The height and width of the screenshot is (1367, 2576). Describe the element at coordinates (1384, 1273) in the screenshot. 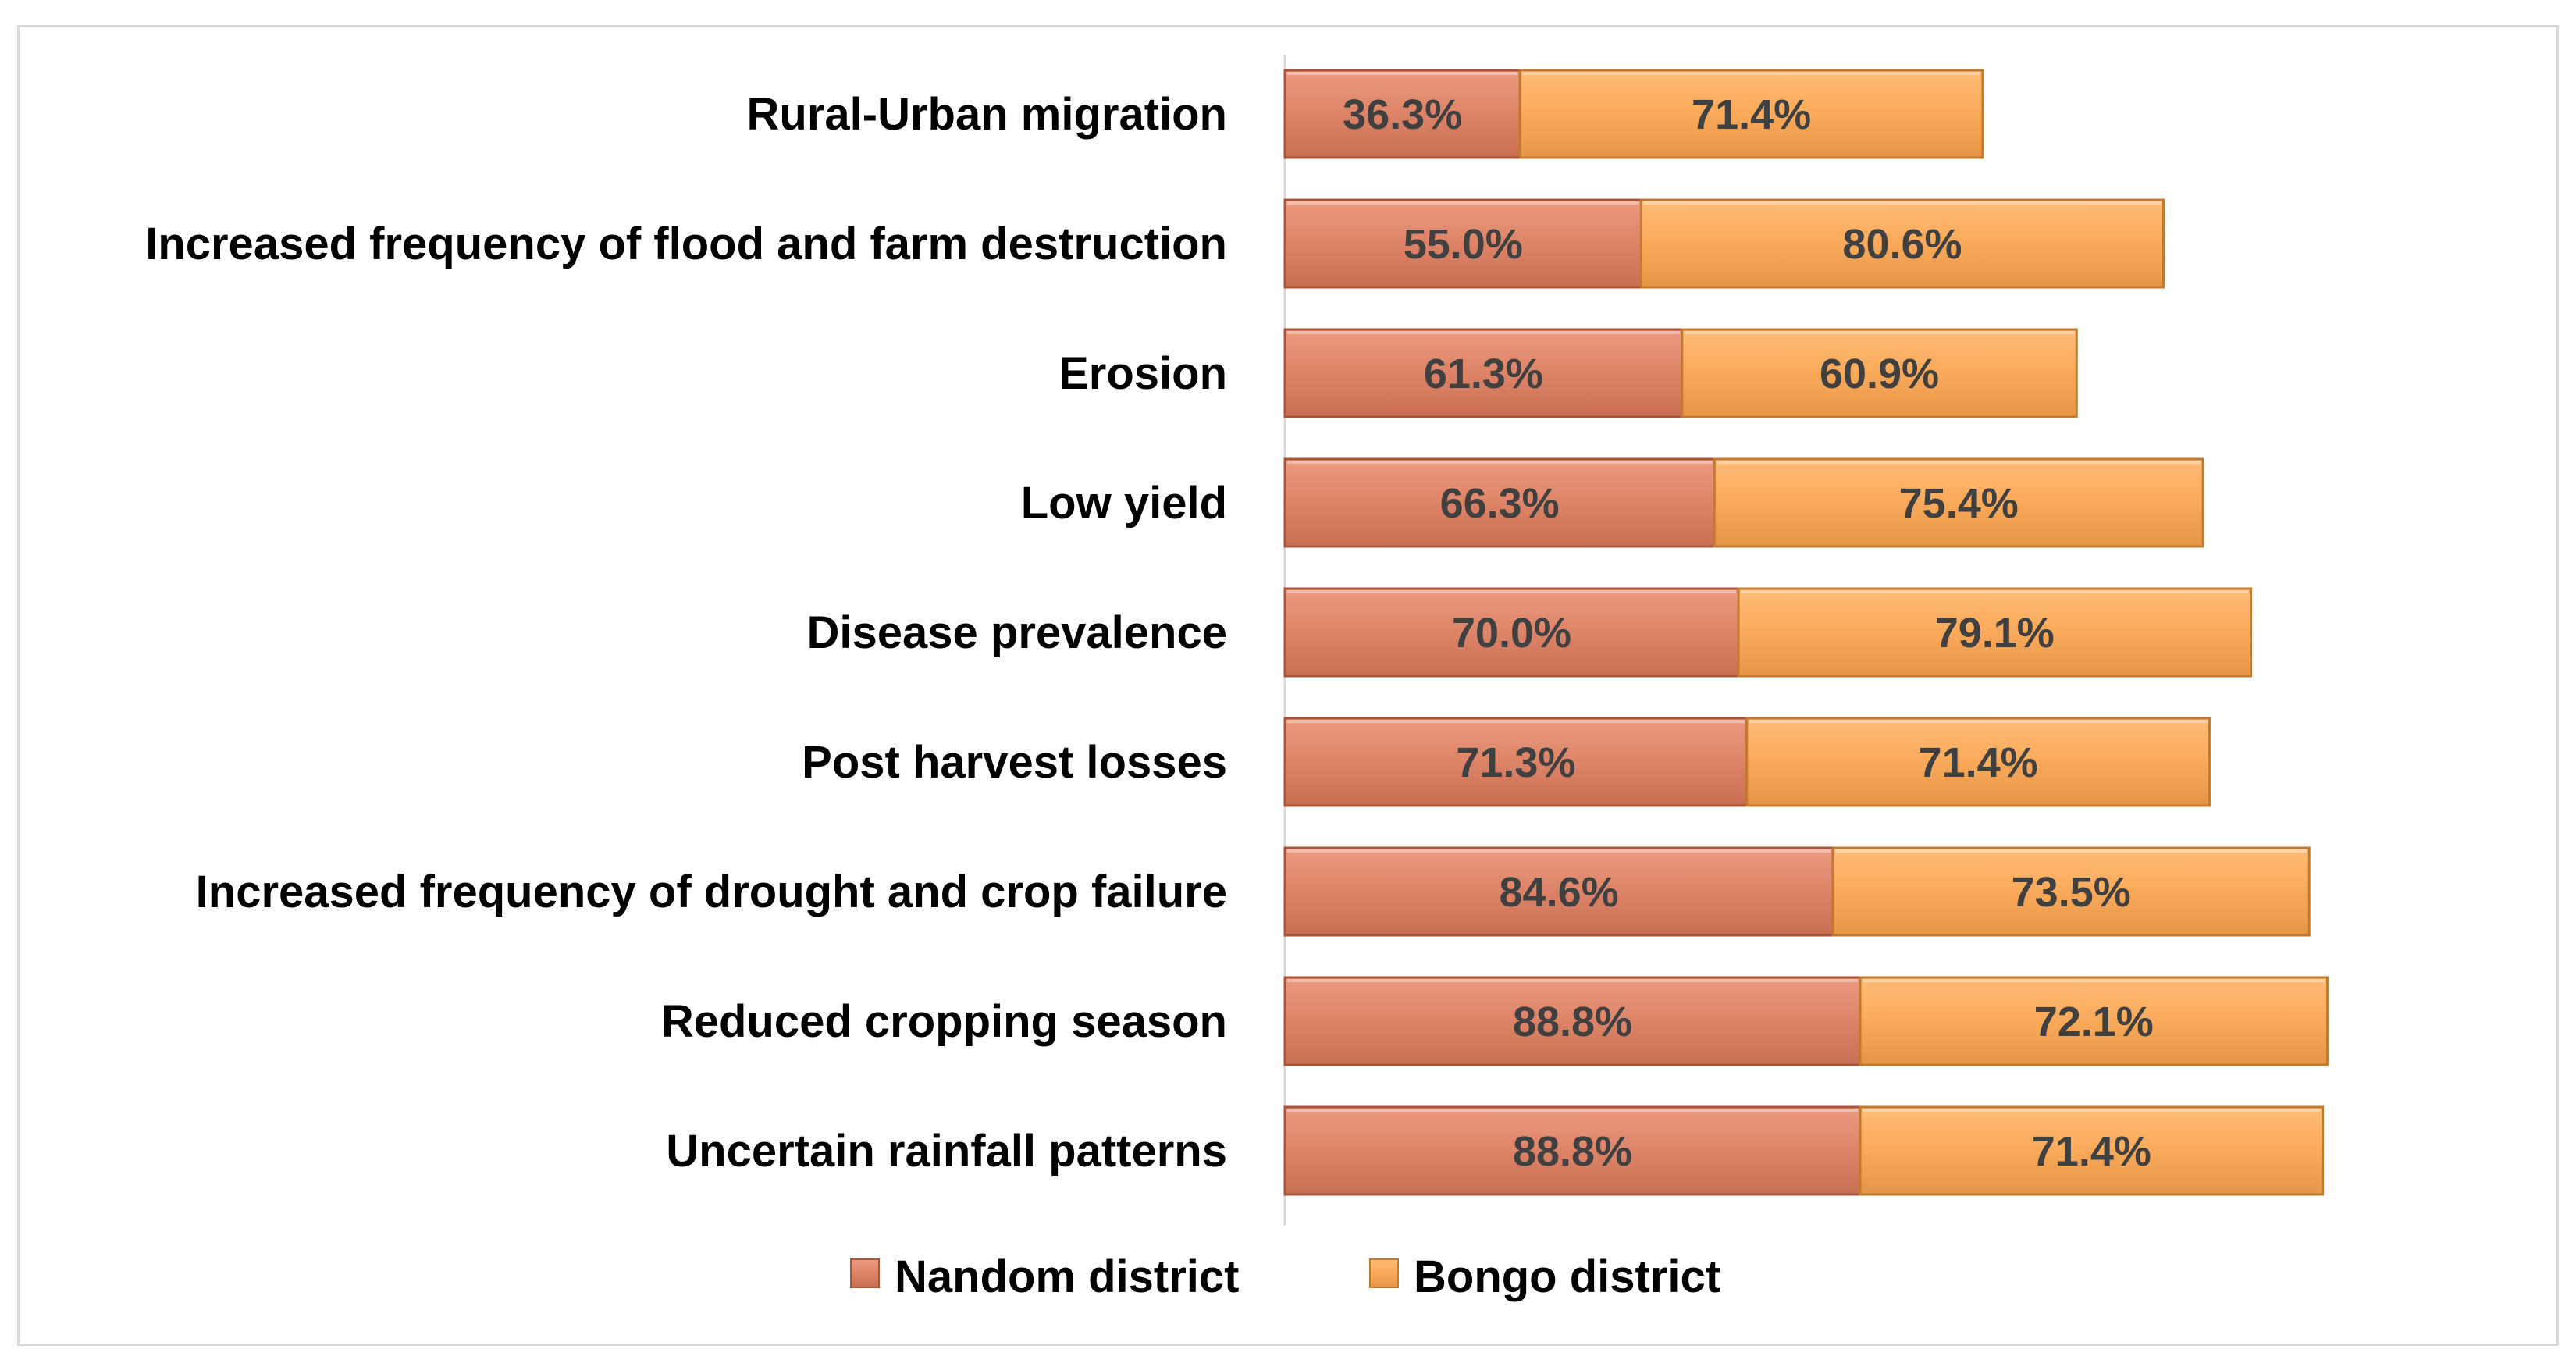

I see `legend-swatch-bongo` at that location.